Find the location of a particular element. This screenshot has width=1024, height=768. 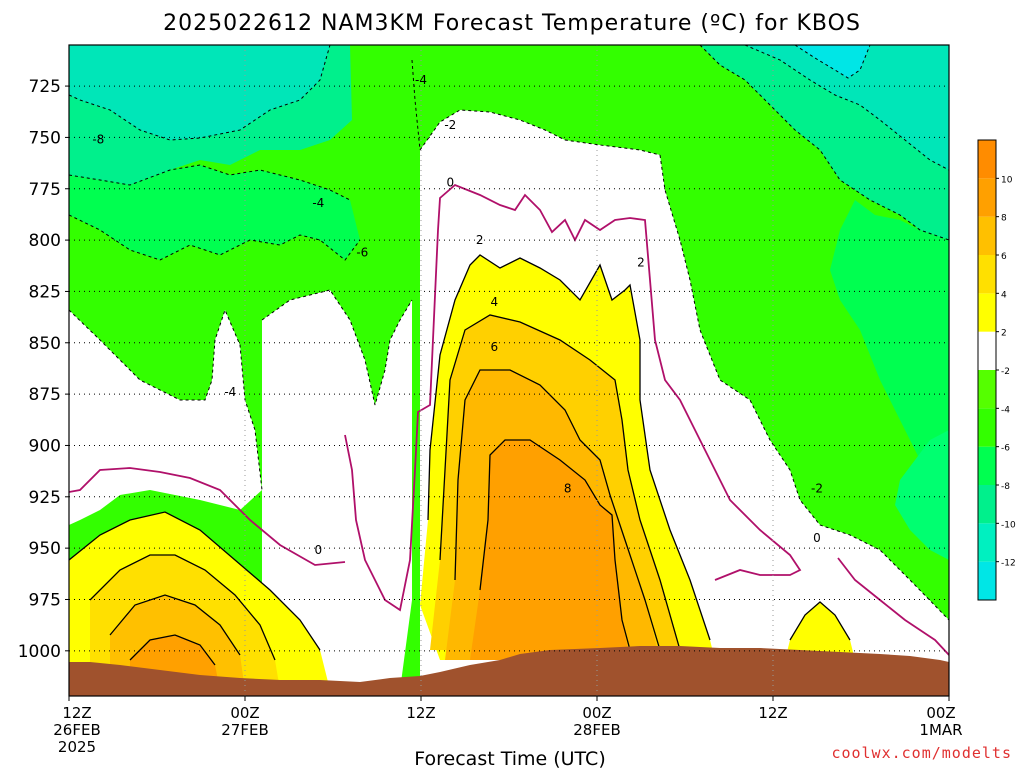

colorbar-tick-label: -12 is located at coordinates (1008, 564).